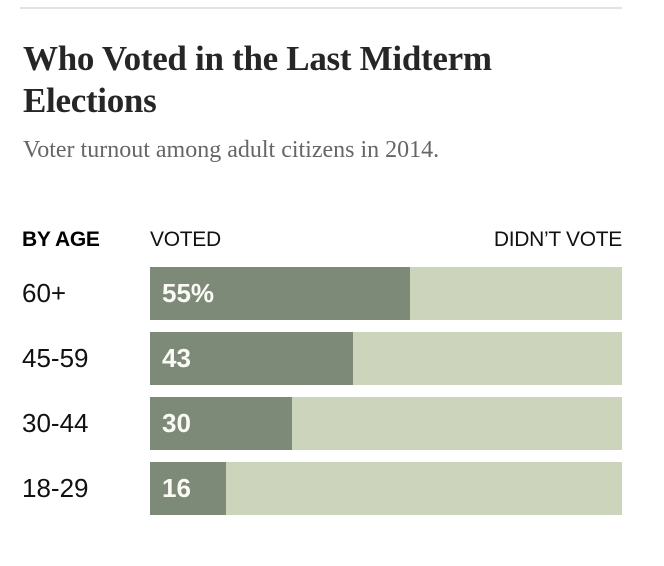 The height and width of the screenshot is (566, 664). Describe the element at coordinates (386, 423) in the screenshot. I see `didnt-vote-segment: 30` at that location.